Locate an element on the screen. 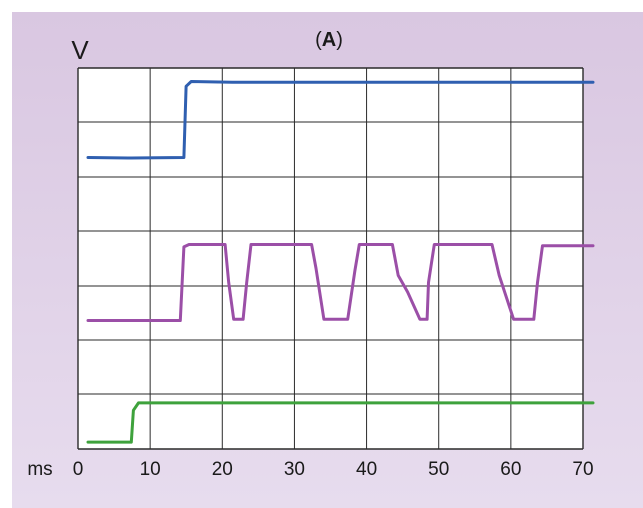 The width and height of the screenshot is (643, 508). panel-label: (A) is located at coordinates (329, 40).